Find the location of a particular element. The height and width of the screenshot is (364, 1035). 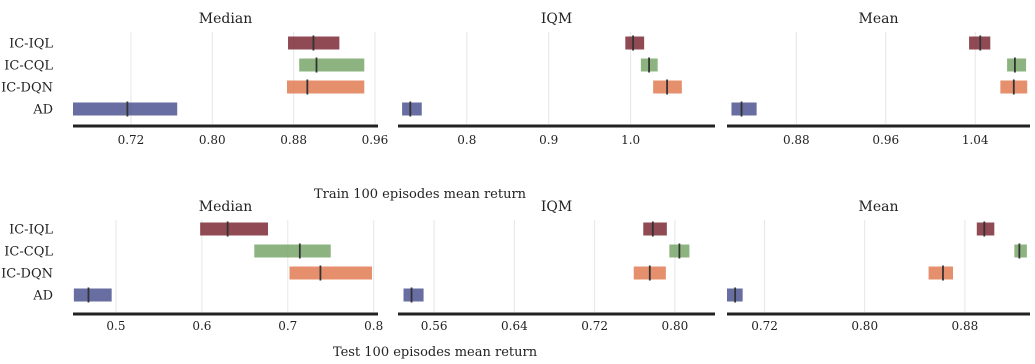

panel-0-1-tick-label: 1.0 is located at coordinates (630, 140).